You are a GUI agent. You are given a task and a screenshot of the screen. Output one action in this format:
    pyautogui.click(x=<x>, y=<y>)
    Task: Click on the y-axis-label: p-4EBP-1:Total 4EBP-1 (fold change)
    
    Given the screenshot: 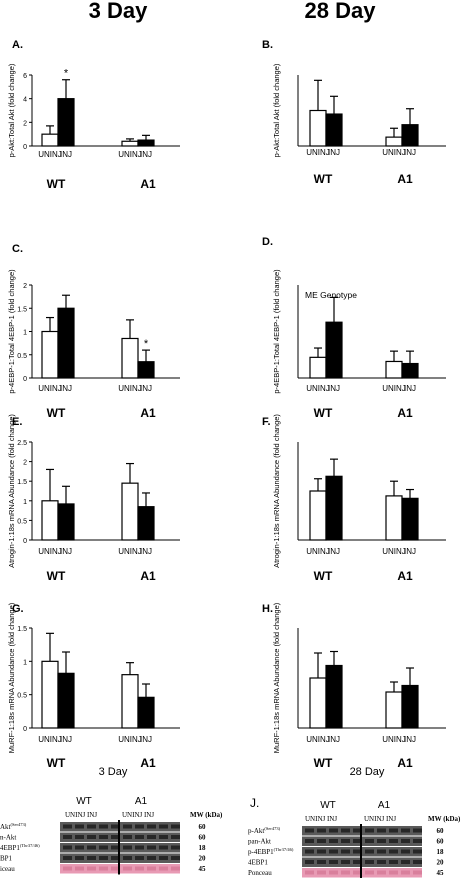 What is the action you would take?
    pyautogui.click(x=11, y=331)
    